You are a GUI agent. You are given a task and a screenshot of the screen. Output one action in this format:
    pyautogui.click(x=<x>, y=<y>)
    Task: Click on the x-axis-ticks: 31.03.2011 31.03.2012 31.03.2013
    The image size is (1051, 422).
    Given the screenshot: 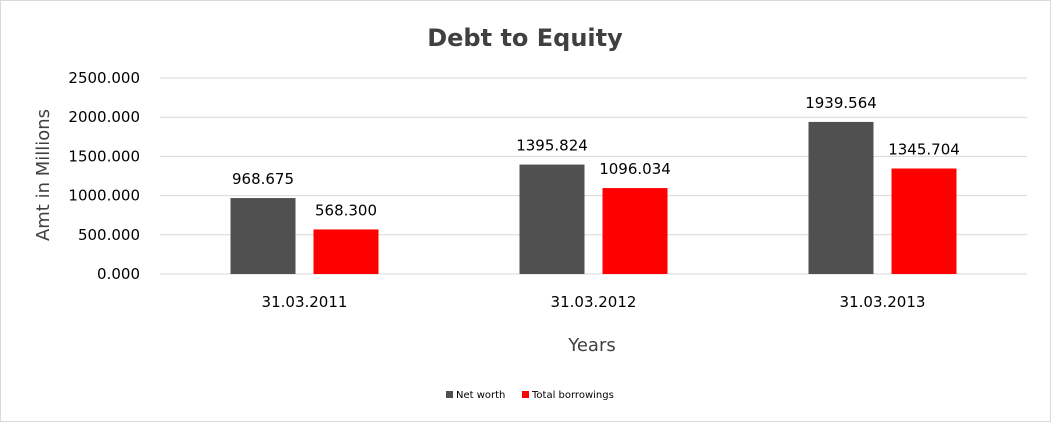 What is the action you would take?
    pyautogui.click(x=594, y=302)
    